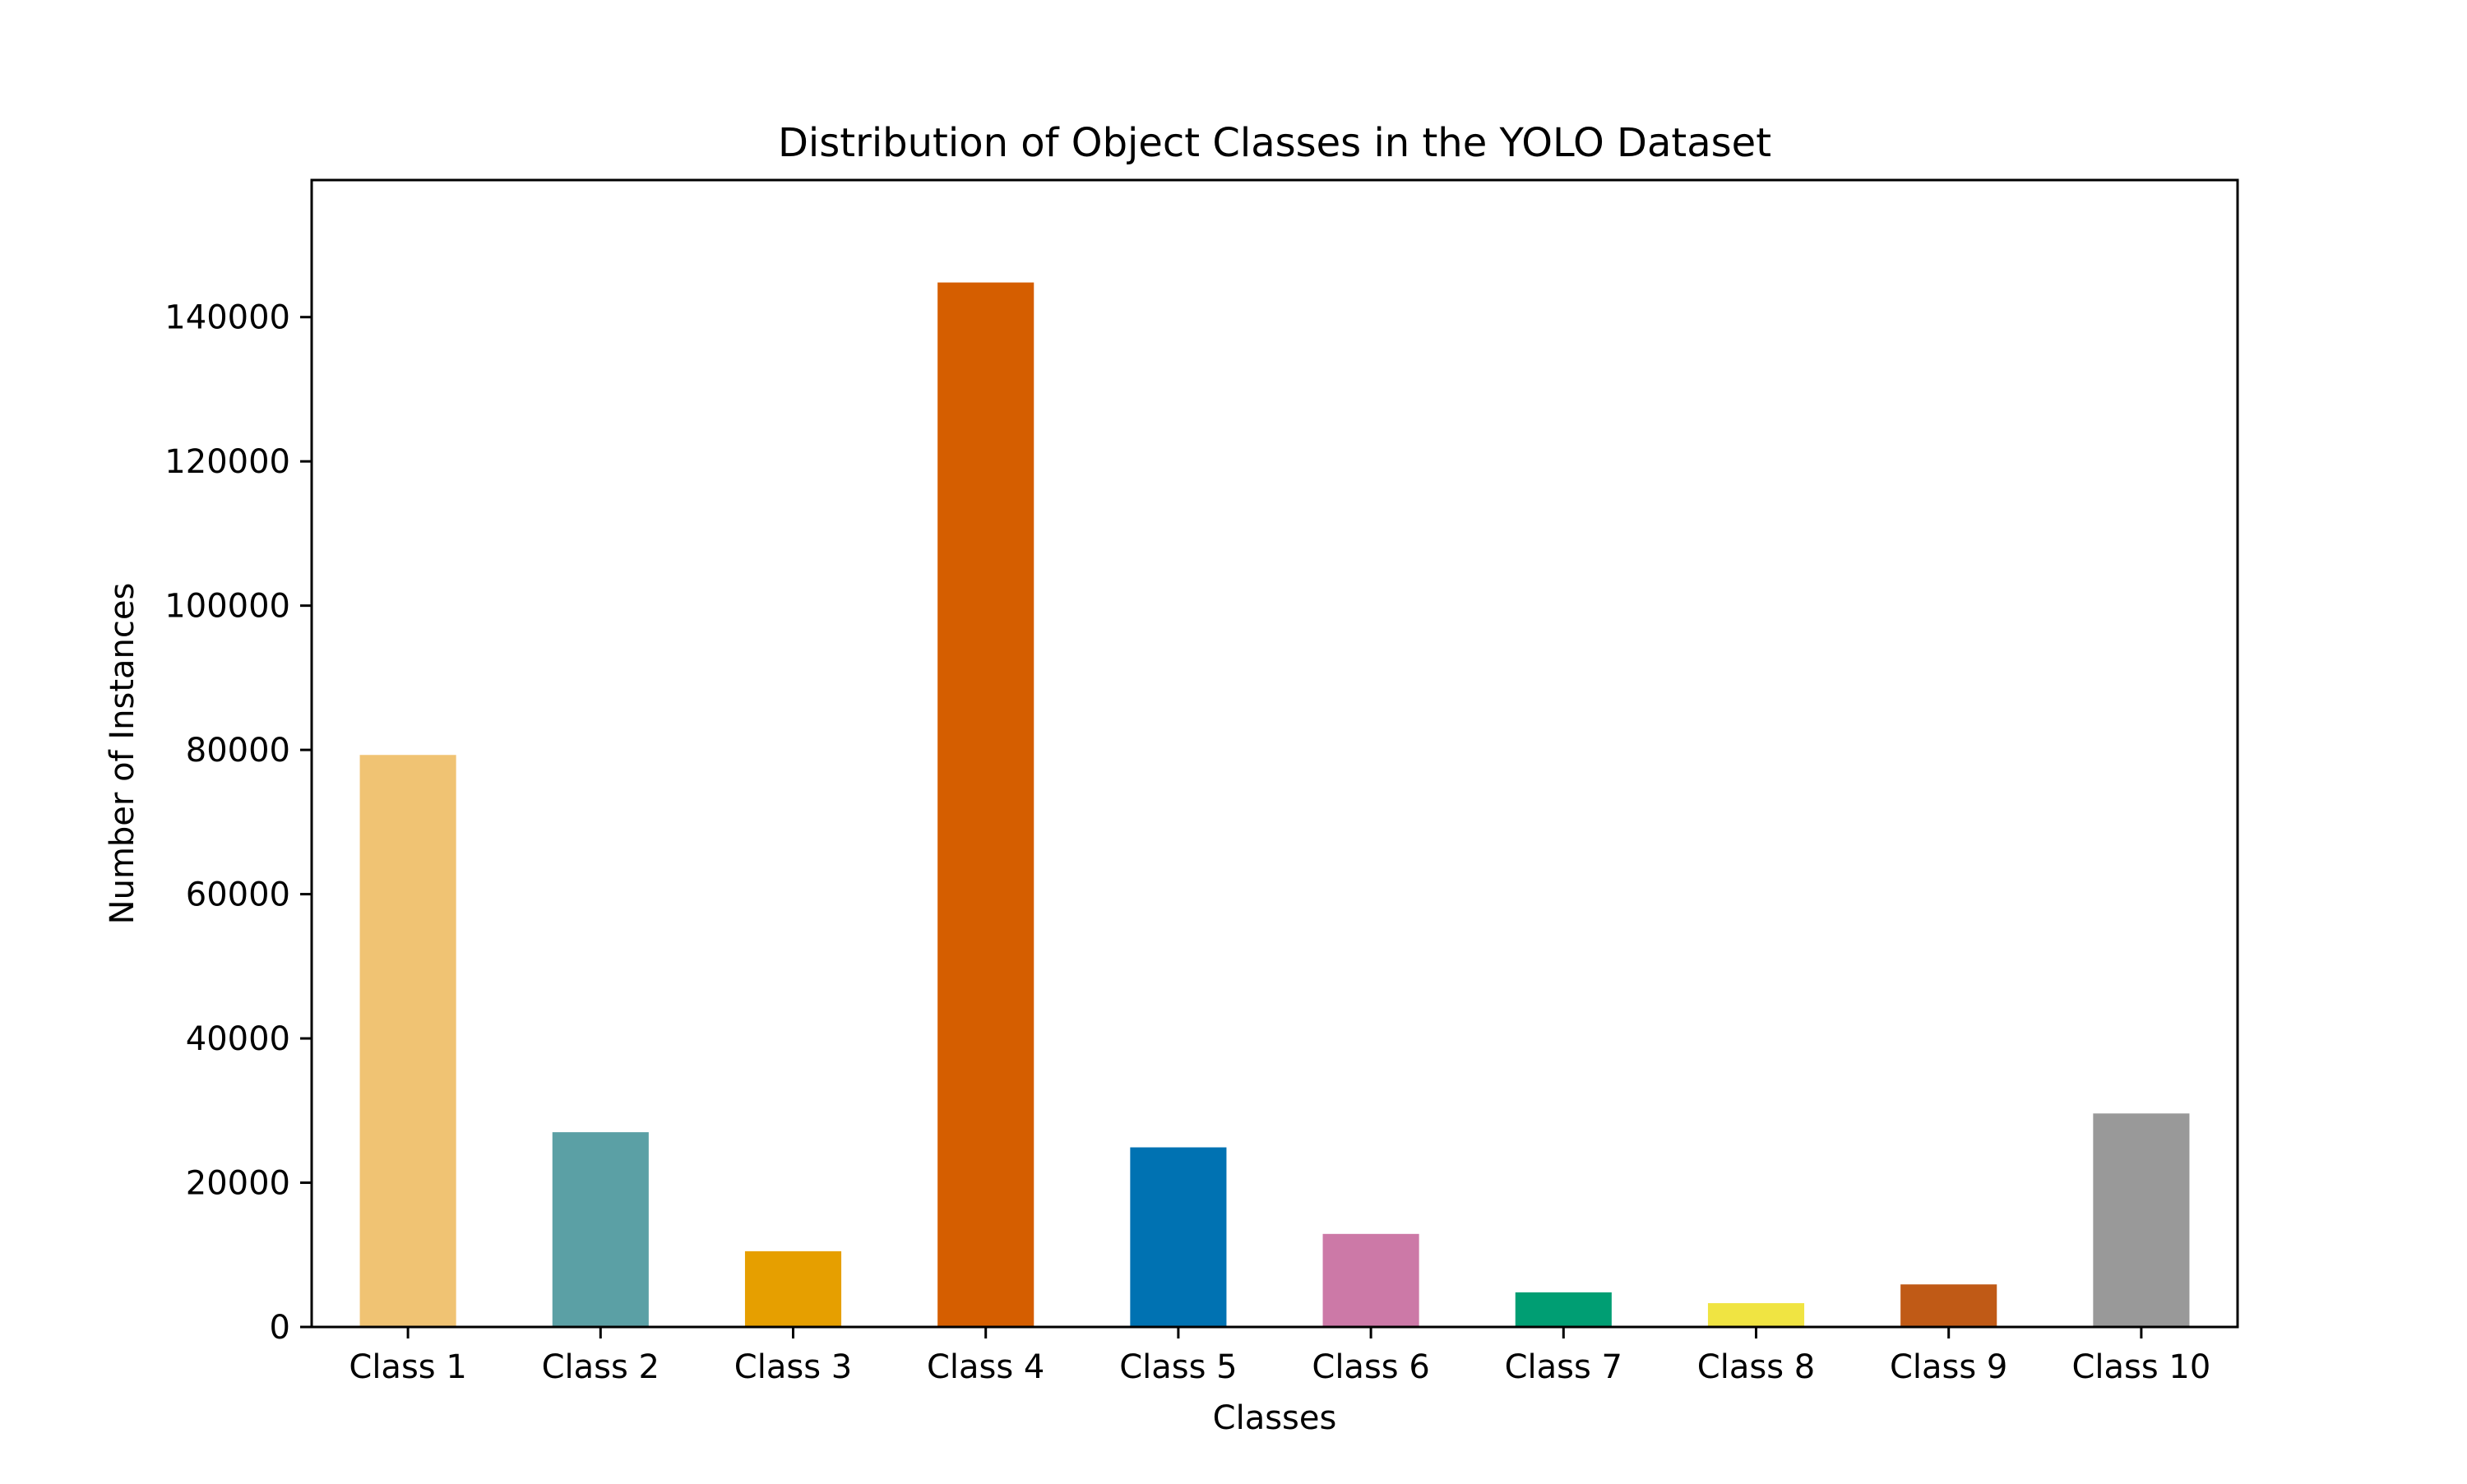 The image size is (2467, 1484). Describe the element at coordinates (238, 1184) in the screenshot. I see `y-tick-label: 20000` at that location.